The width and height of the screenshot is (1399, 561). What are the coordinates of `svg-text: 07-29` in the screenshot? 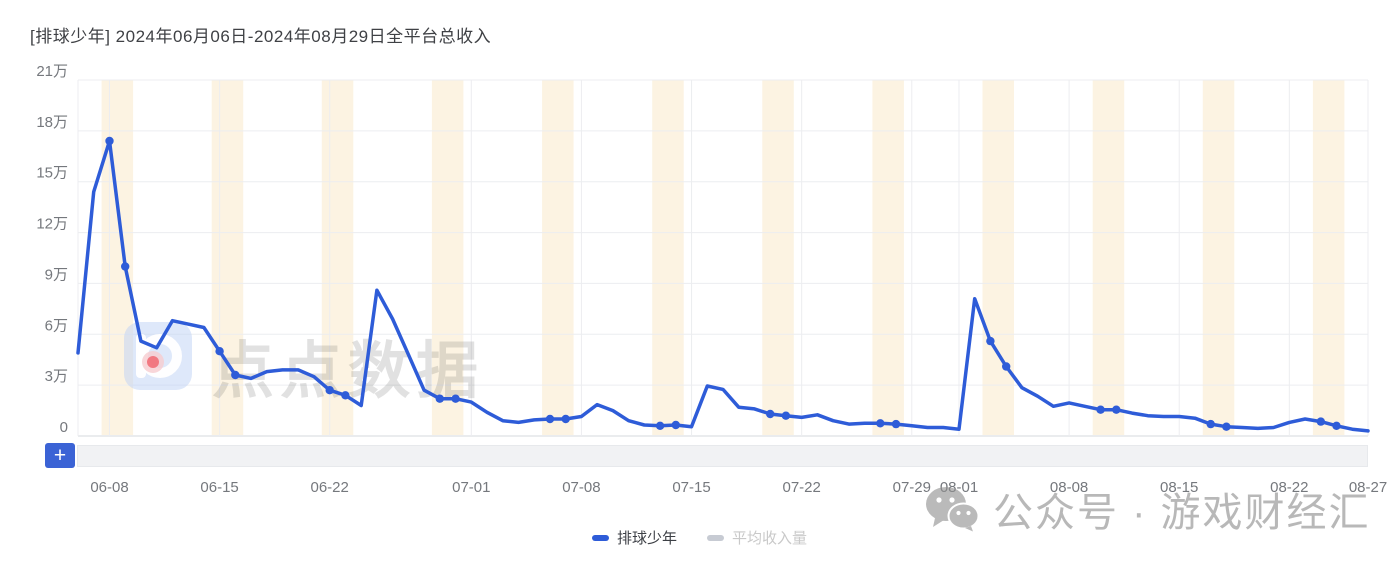 It's located at (912, 487).